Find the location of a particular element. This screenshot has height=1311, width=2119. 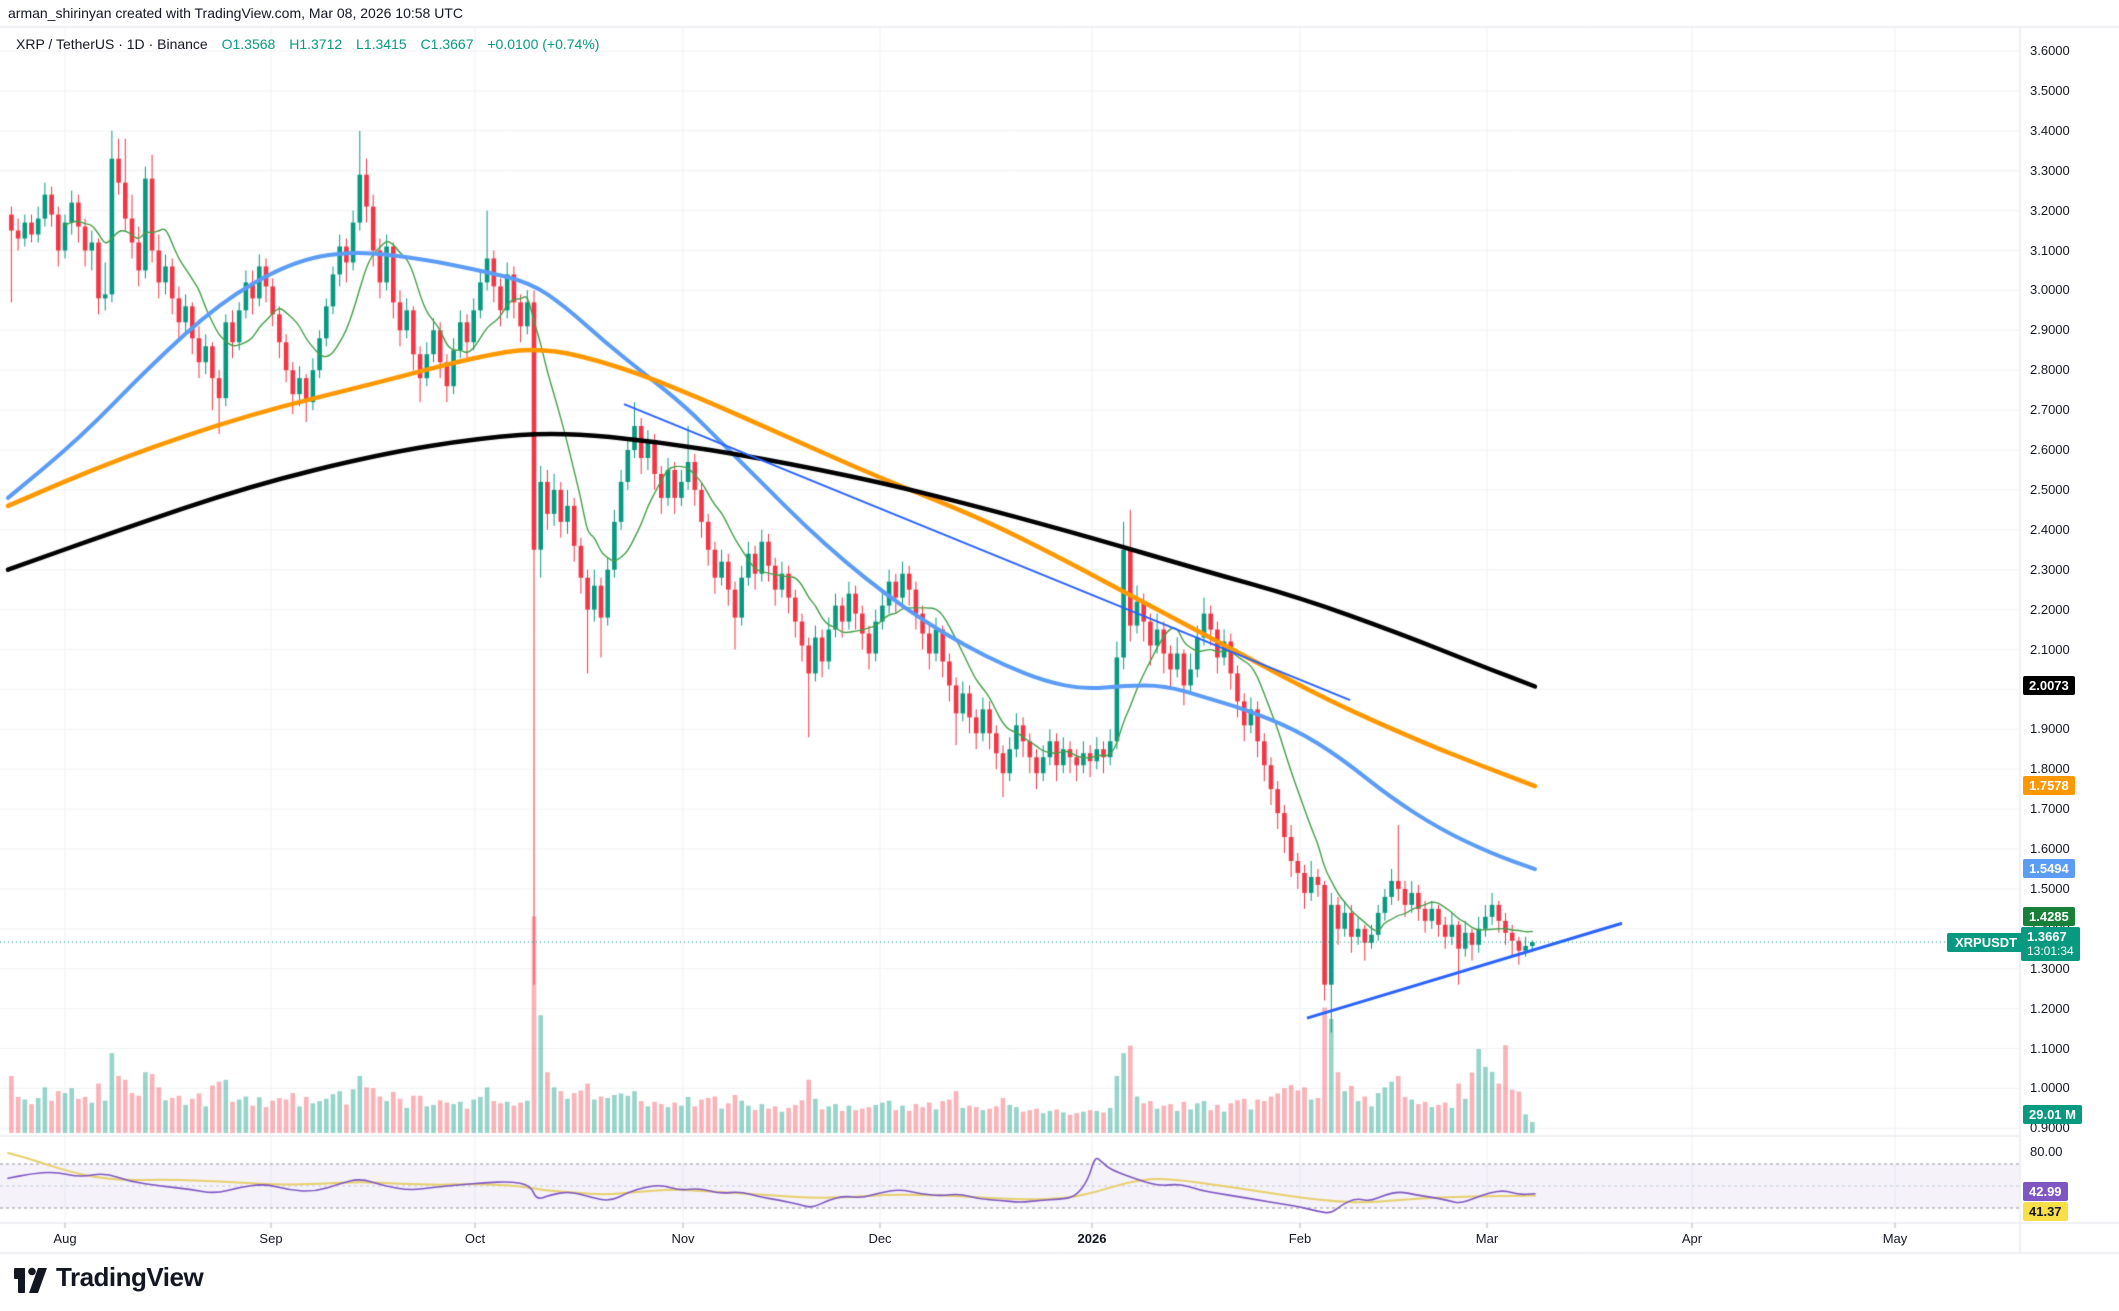

price-tick-label: 2.7000 is located at coordinates (2050, 410).